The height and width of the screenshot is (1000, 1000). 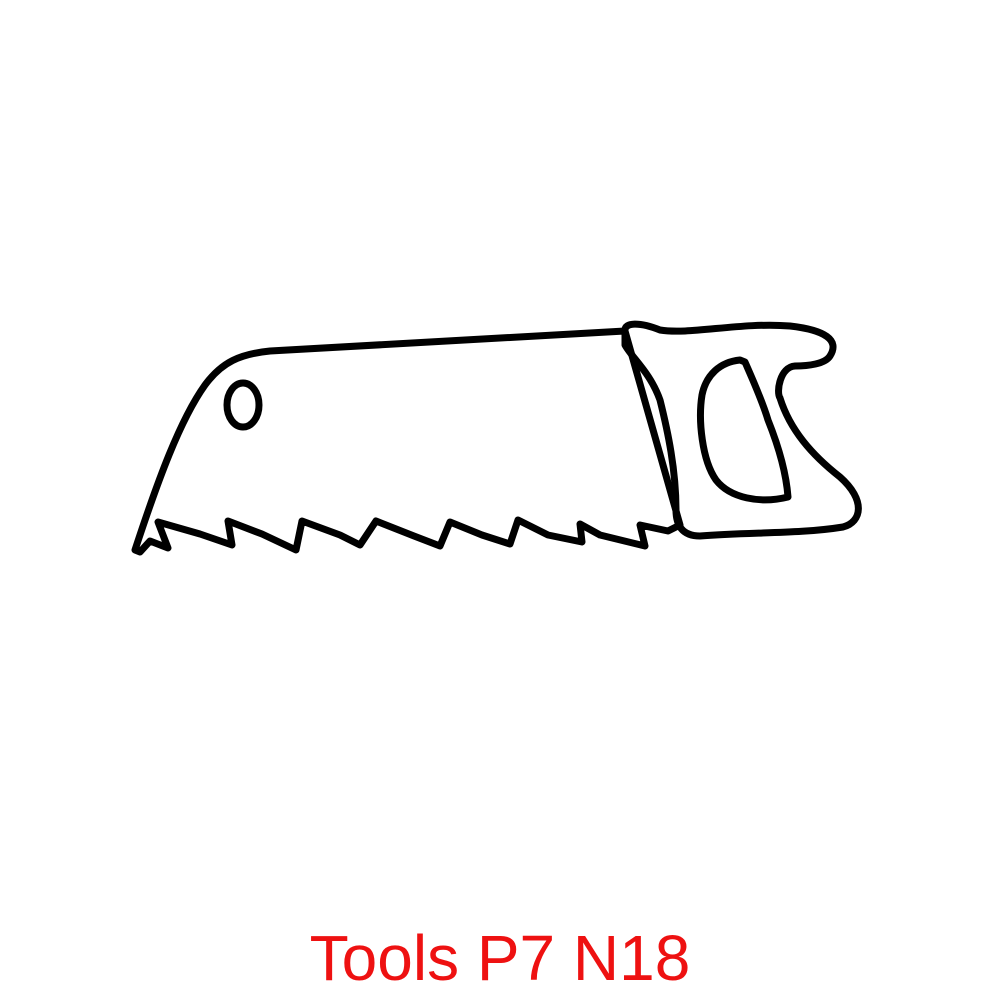 I want to click on saw-grip-hole, so click(x=744, y=430).